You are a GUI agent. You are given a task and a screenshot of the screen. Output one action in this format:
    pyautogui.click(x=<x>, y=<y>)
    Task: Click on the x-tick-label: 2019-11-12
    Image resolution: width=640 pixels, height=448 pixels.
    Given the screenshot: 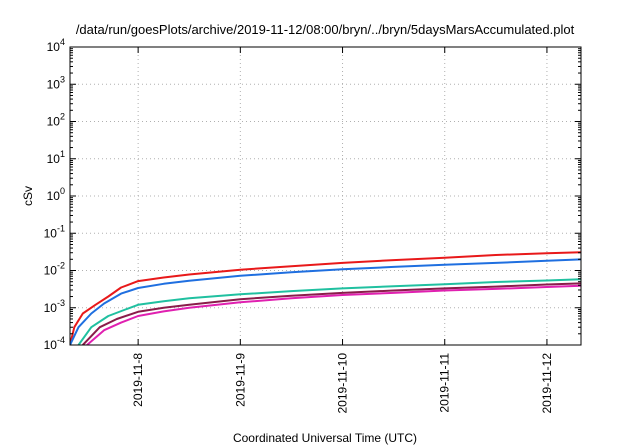 What is the action you would take?
    pyautogui.click(x=547, y=383)
    